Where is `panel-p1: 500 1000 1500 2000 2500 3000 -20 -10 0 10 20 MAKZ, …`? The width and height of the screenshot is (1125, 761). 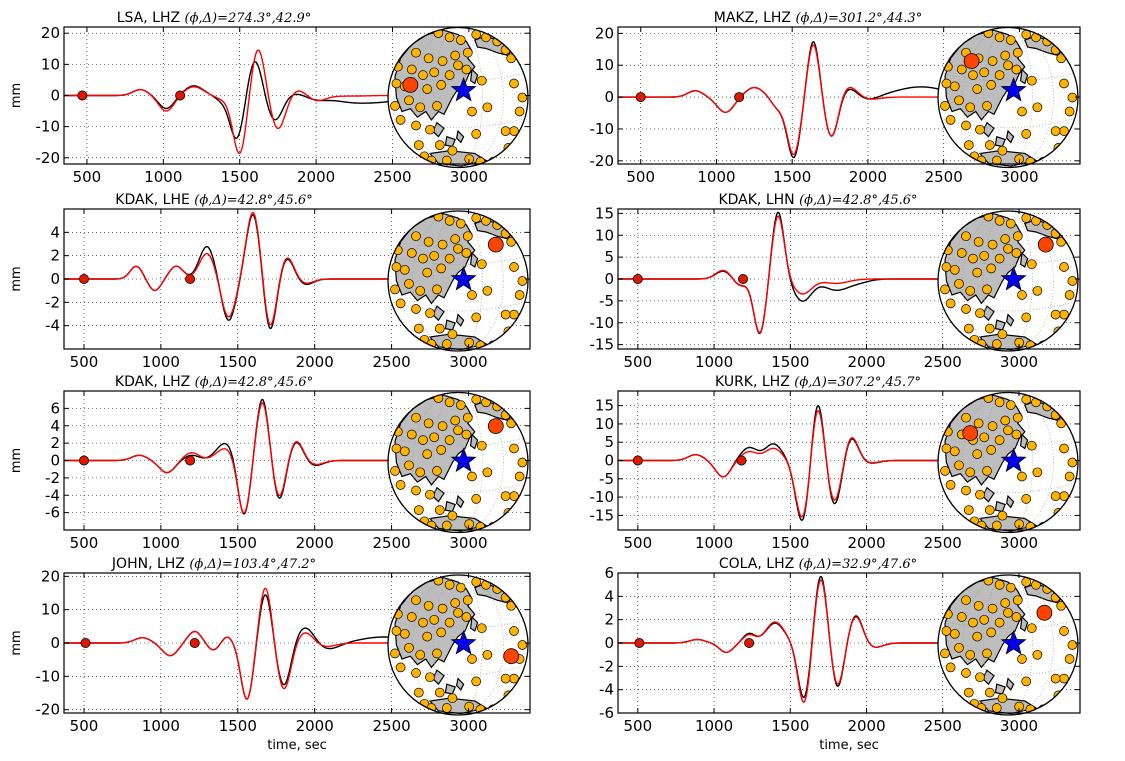
panel-p1: 500 1000 1500 2000 2500 3000 -20 -10 0 10 20 MAKZ, … is located at coordinates (835, 98).